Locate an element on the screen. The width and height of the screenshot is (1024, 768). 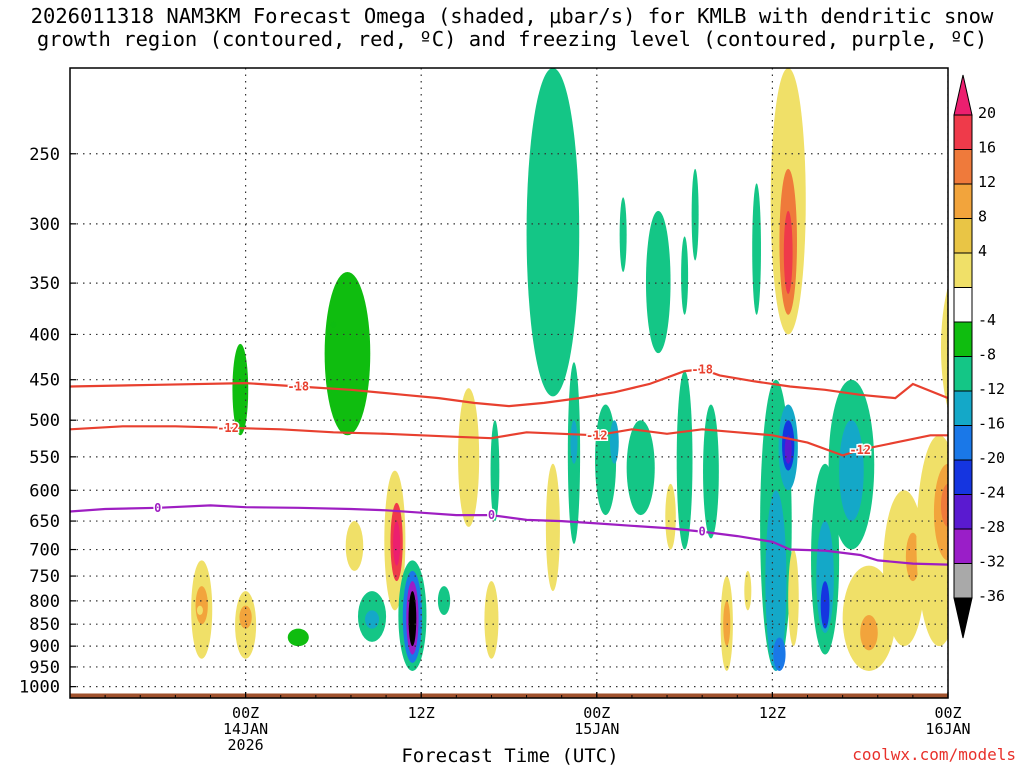
y-tick-label: 450 is located at coordinates (44, 381).